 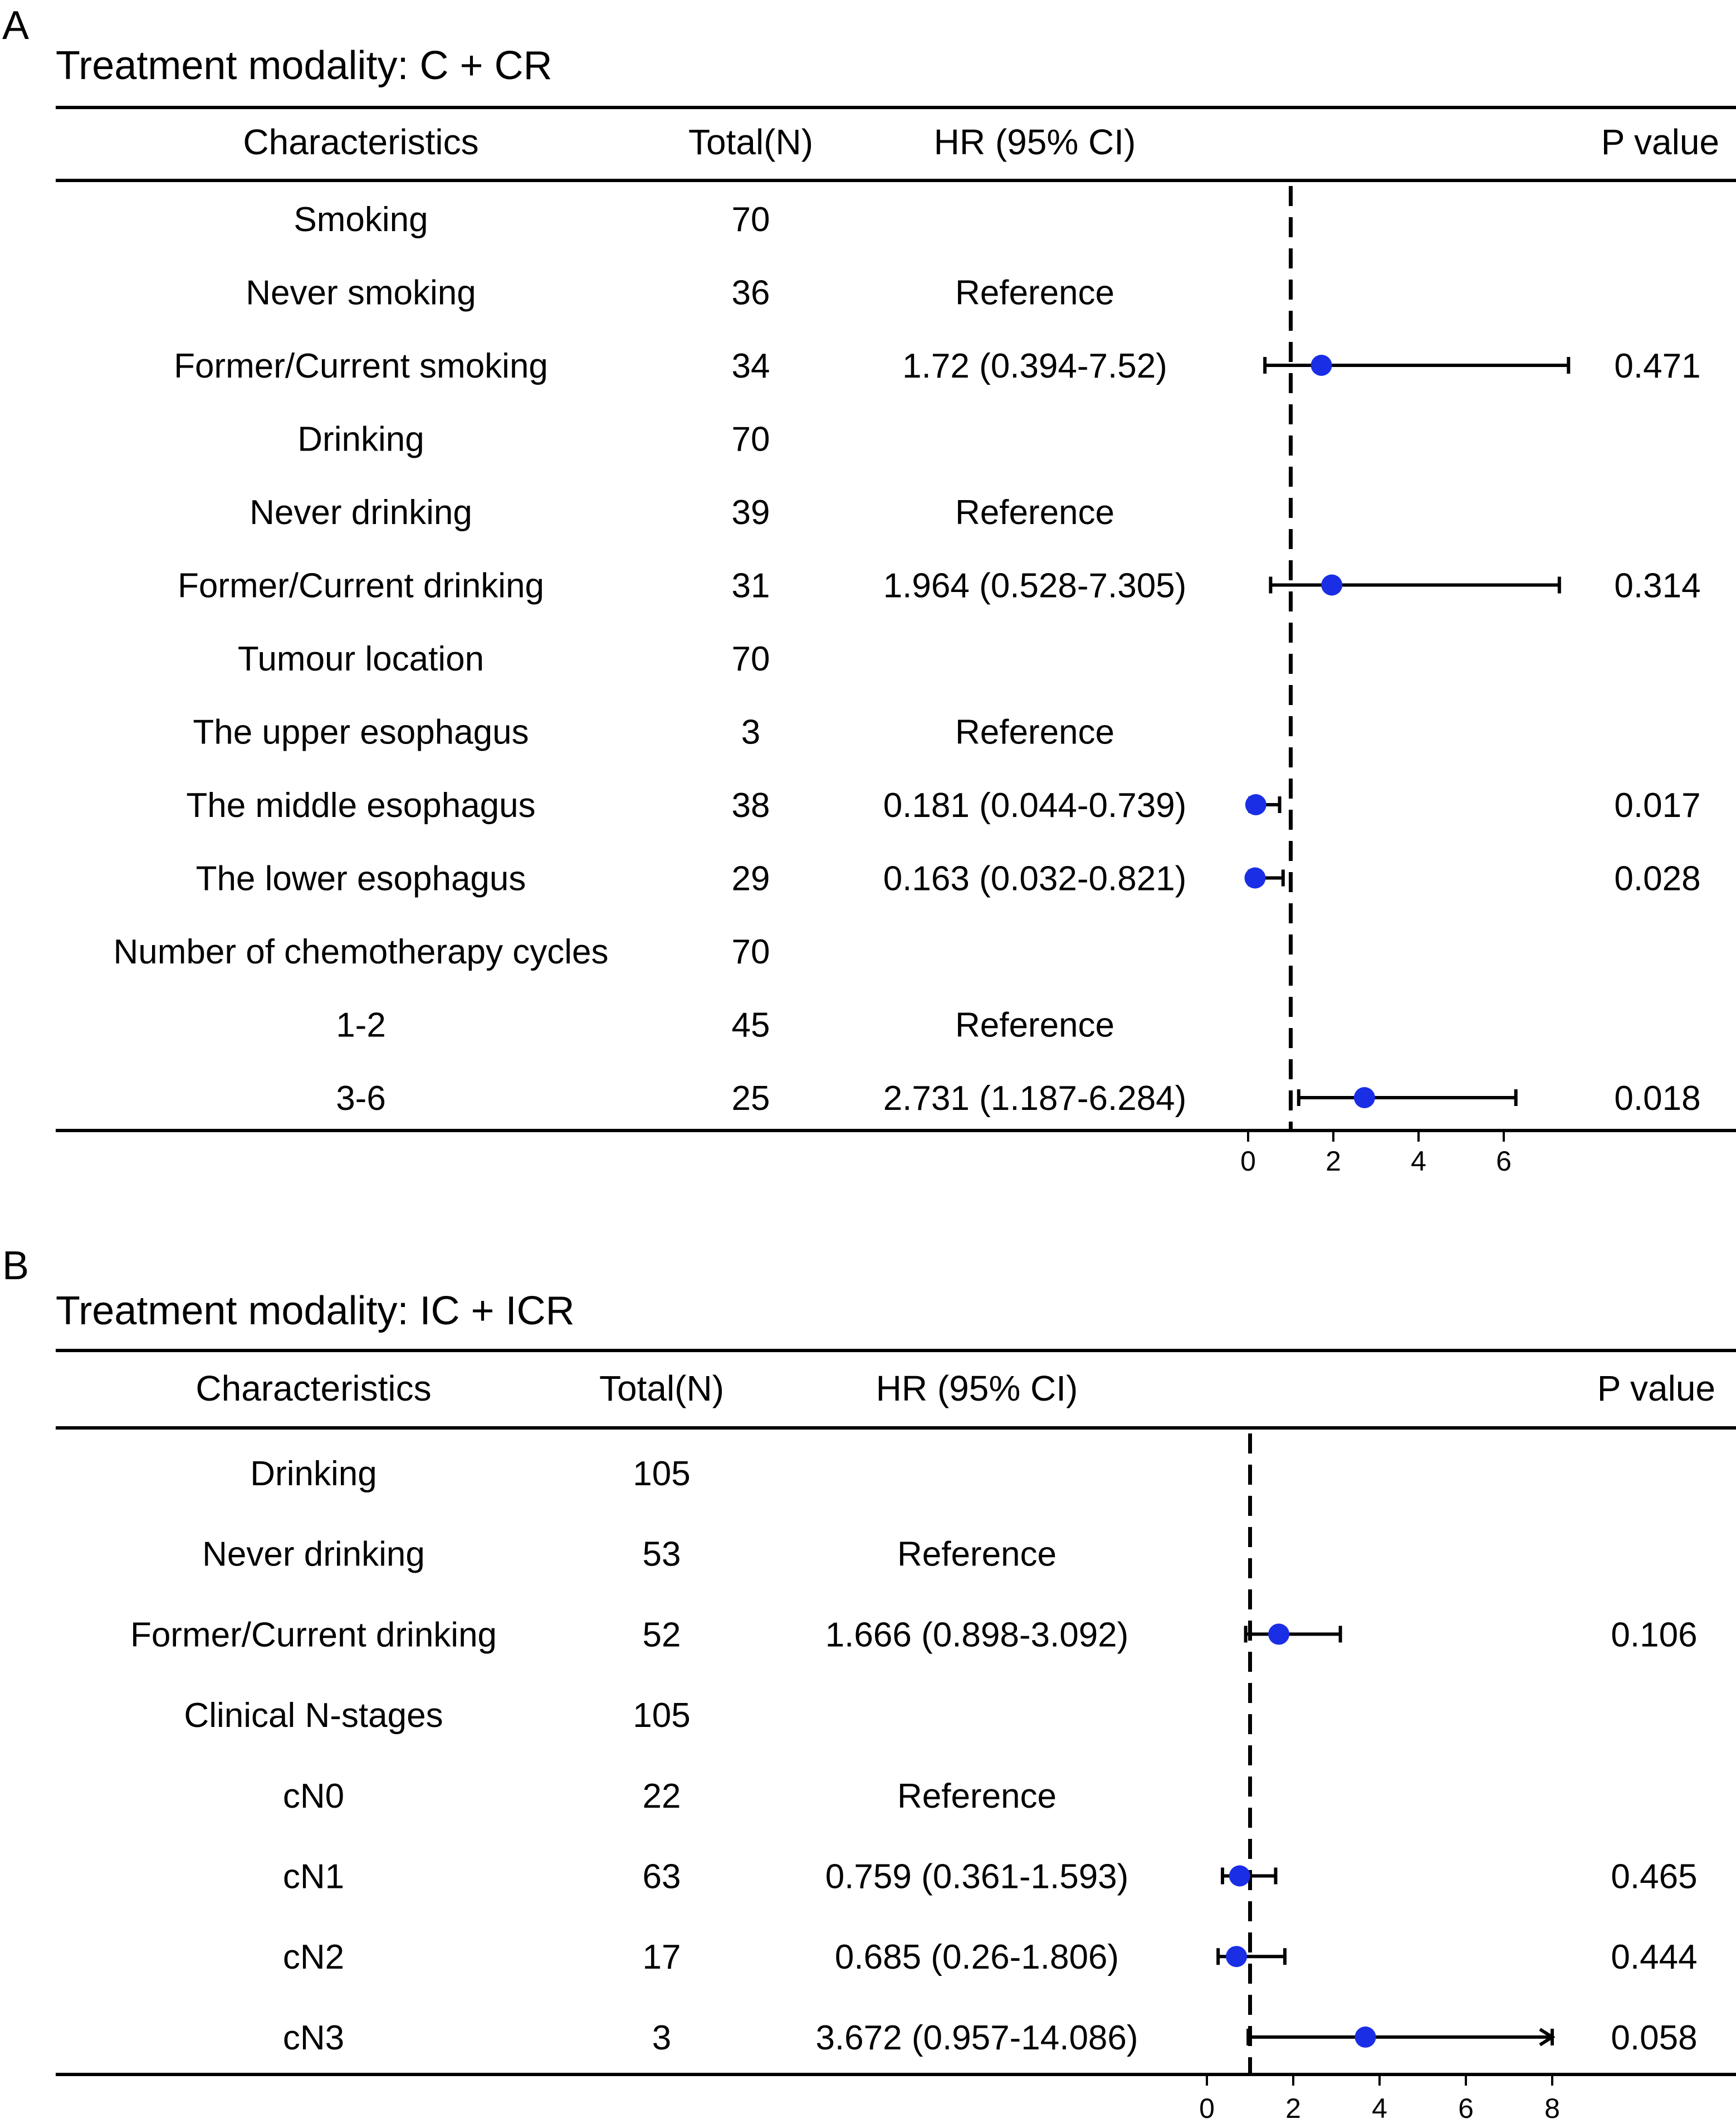 I want to click on row-label: Tumour location, so click(x=361, y=659).